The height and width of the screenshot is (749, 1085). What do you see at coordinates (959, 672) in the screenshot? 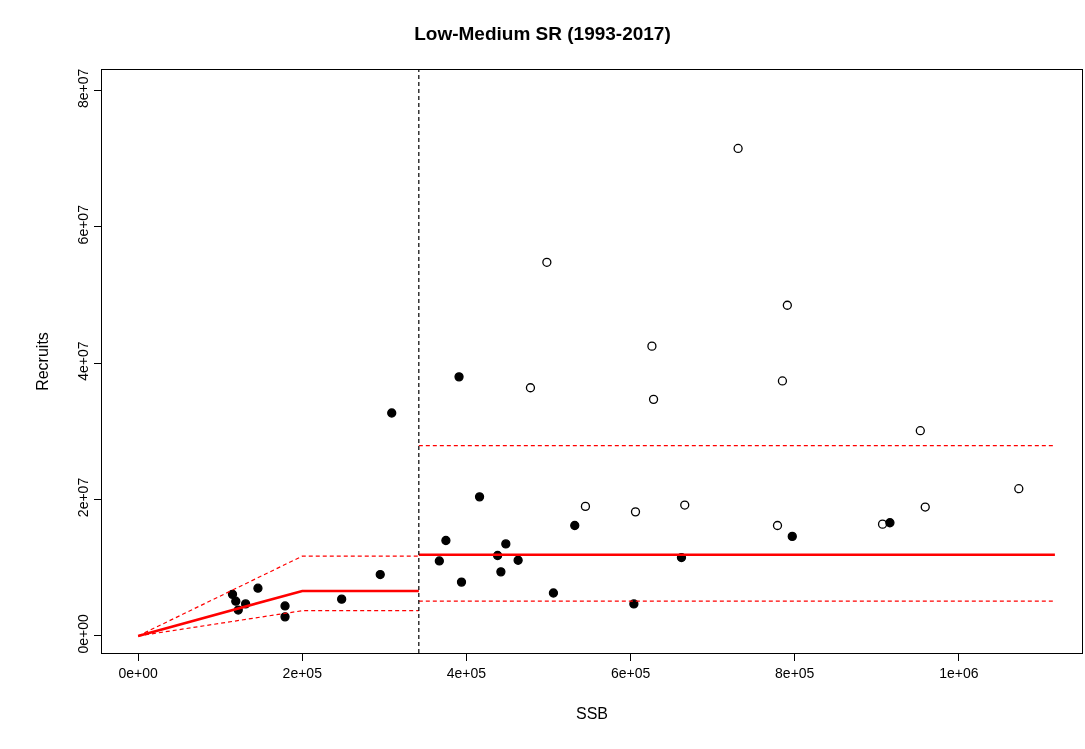
I see `x-tick-label: 1e+06` at bounding box center [959, 672].